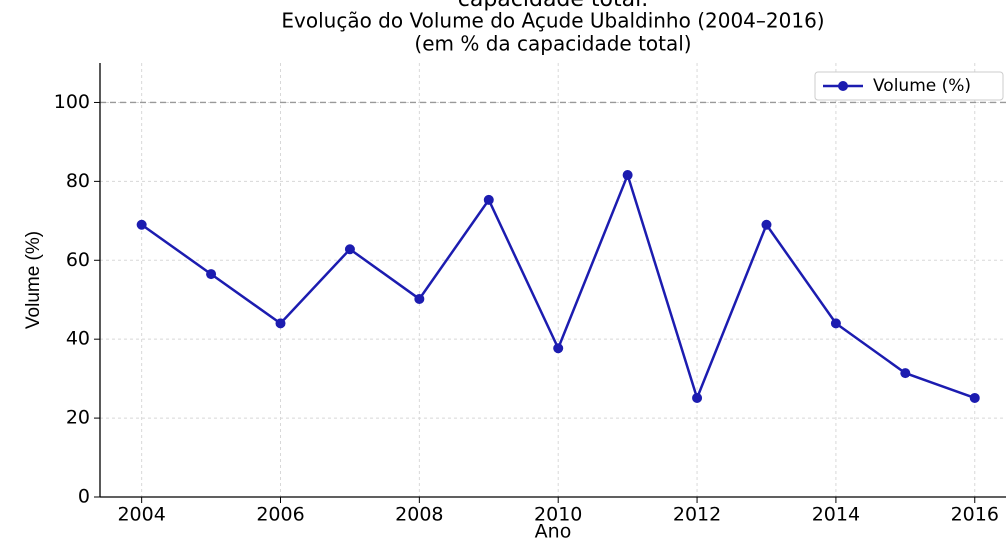 This screenshot has height=540, width=1008. I want to click on legend-label: Volume (%), so click(922, 86).